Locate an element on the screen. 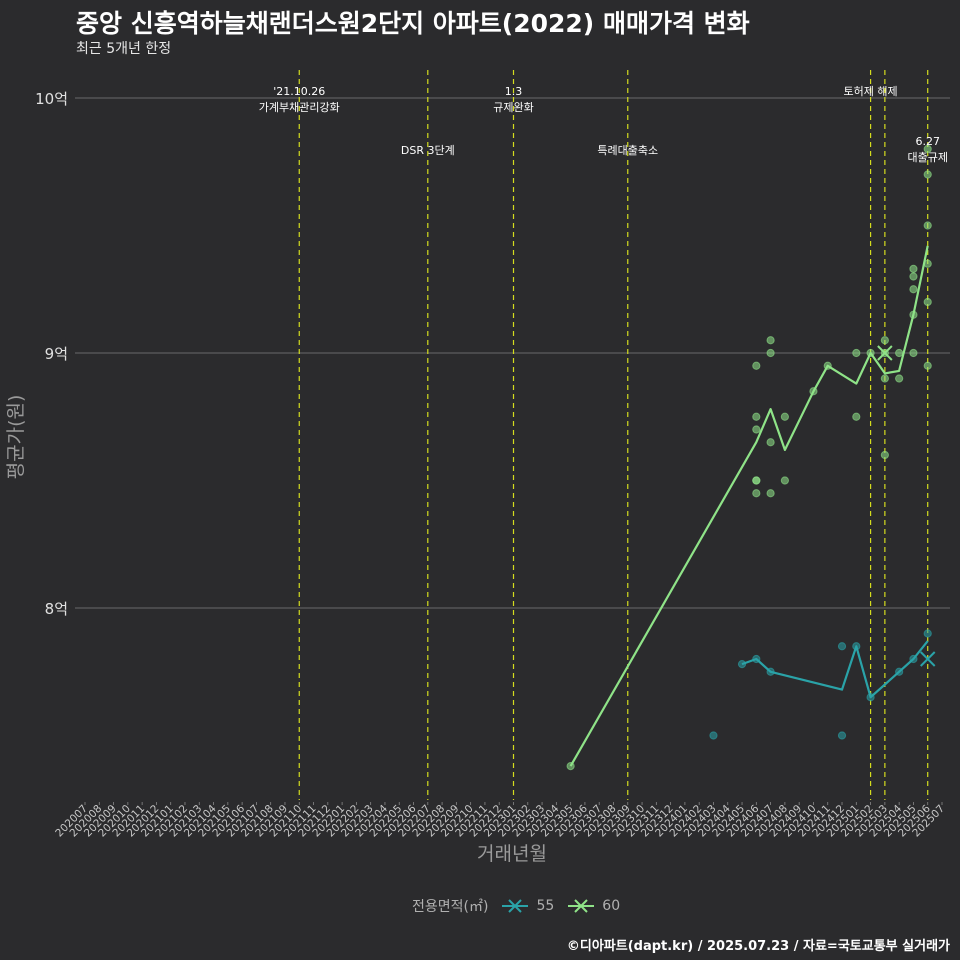 The width and height of the screenshot is (960, 960). y-tick-label: 8억 is located at coordinates (56, 609).